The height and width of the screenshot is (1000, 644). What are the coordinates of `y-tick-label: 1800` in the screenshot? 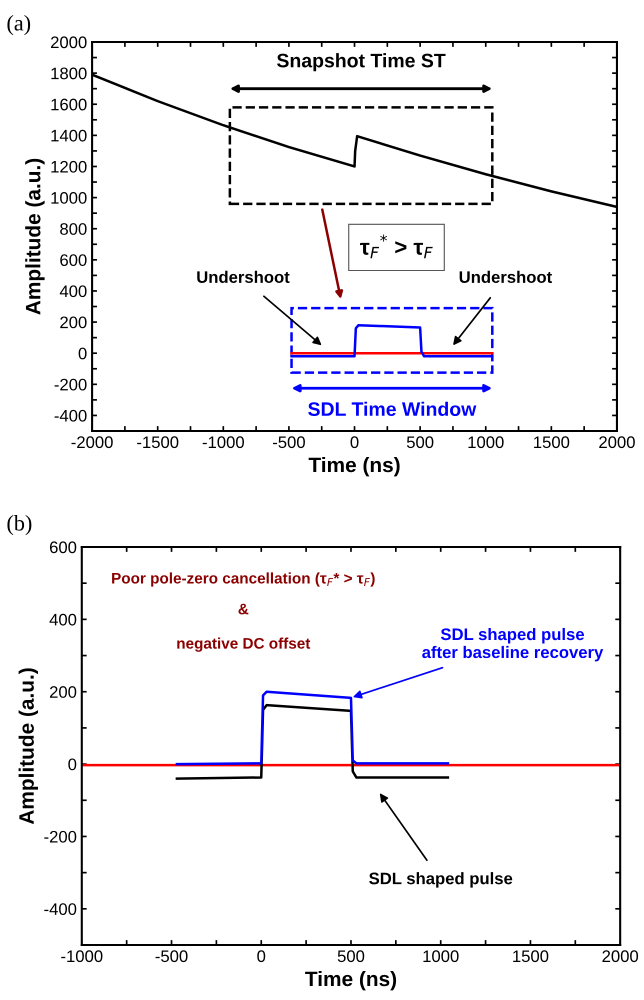 It's located at (69, 74).